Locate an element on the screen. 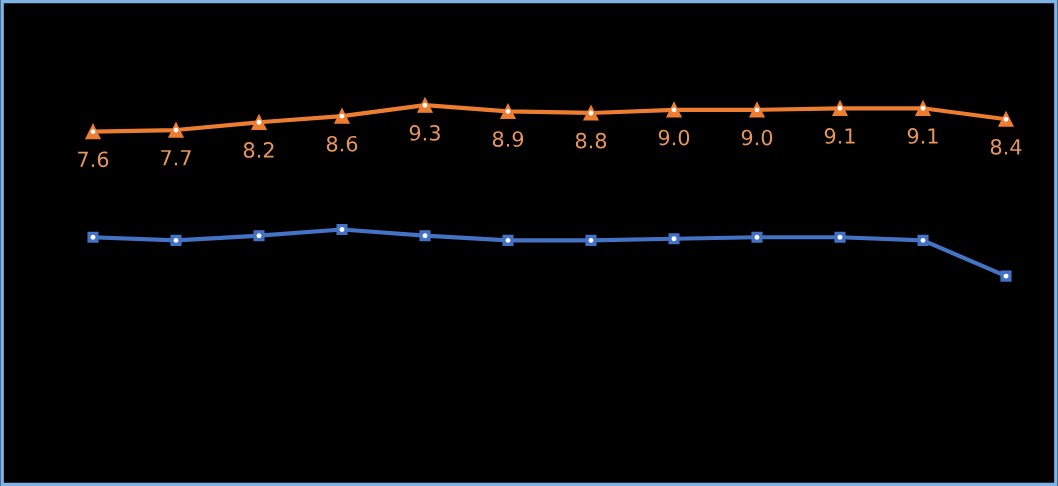 This screenshot has width=1058, height=486. data-label: 8.8 is located at coordinates (591, 140).